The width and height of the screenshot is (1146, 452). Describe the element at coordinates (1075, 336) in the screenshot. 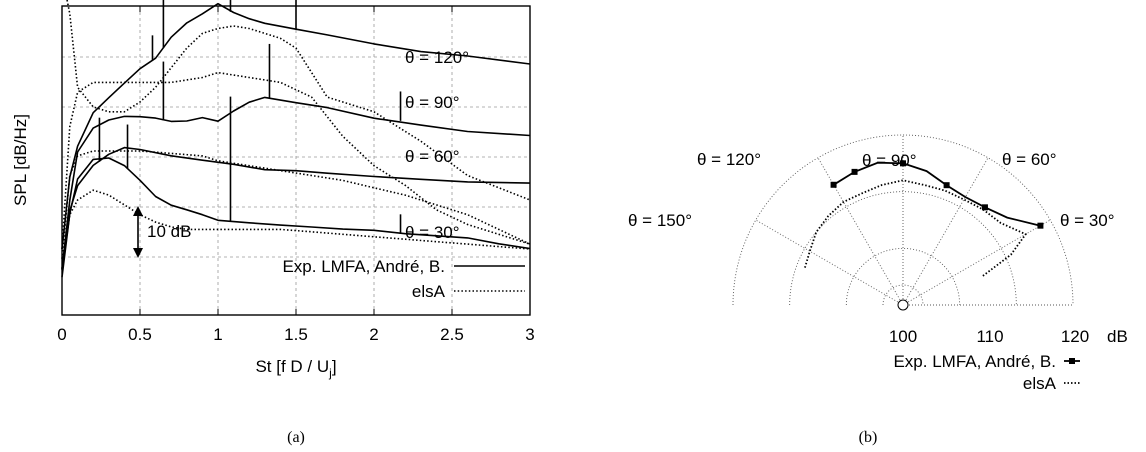

I see `radial-tick-label: 120` at that location.